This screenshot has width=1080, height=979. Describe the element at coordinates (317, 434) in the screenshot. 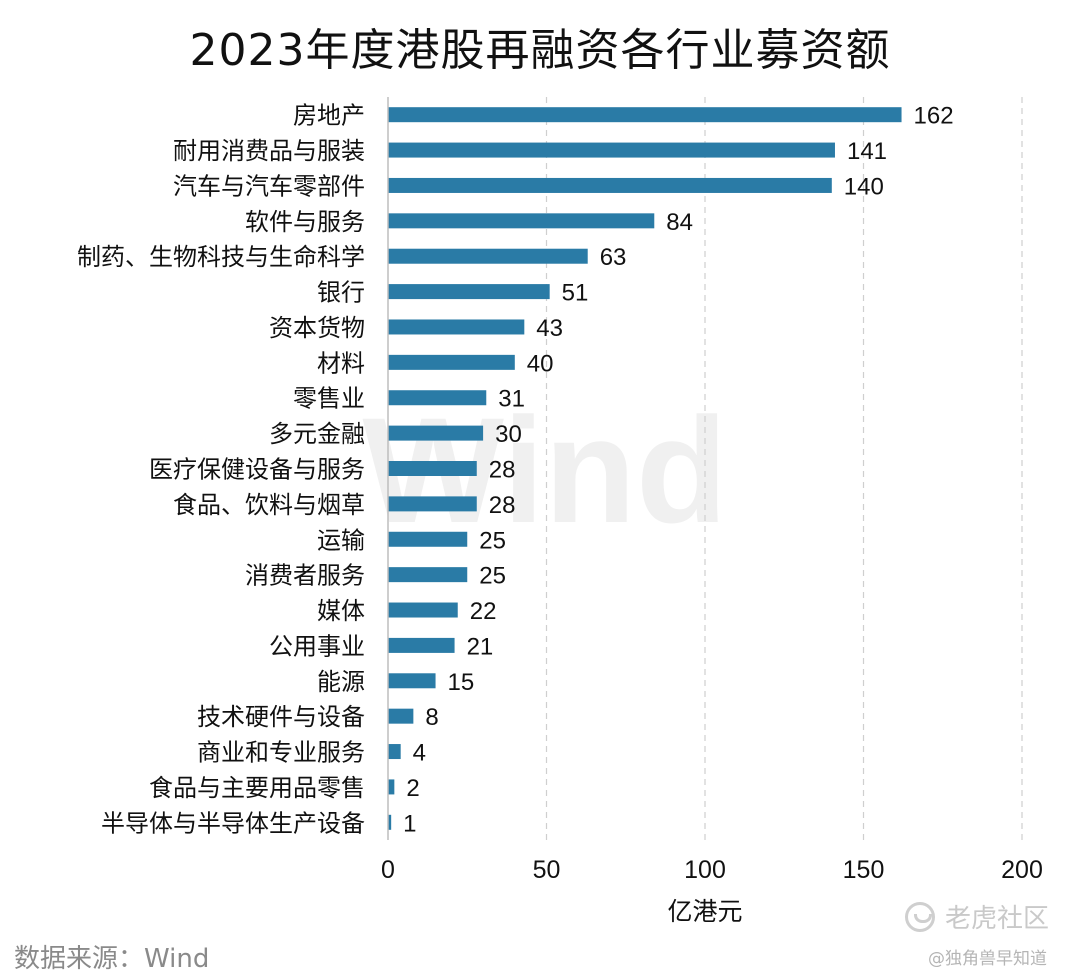

I see `category-label: 多元金融` at that location.